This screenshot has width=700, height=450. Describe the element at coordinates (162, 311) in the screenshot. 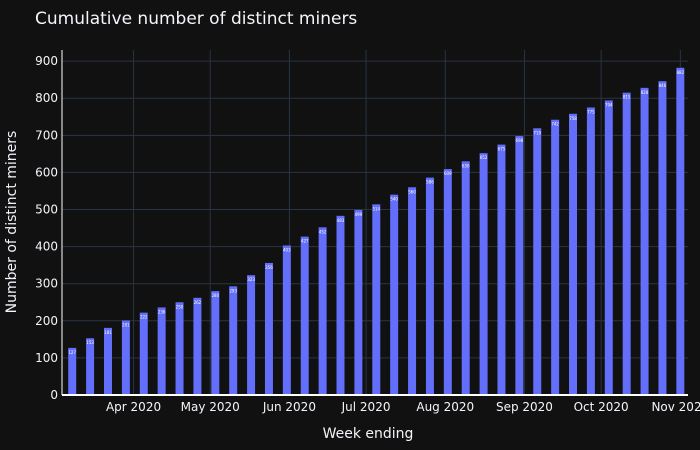

I see `bar-value-label: 236` at that location.